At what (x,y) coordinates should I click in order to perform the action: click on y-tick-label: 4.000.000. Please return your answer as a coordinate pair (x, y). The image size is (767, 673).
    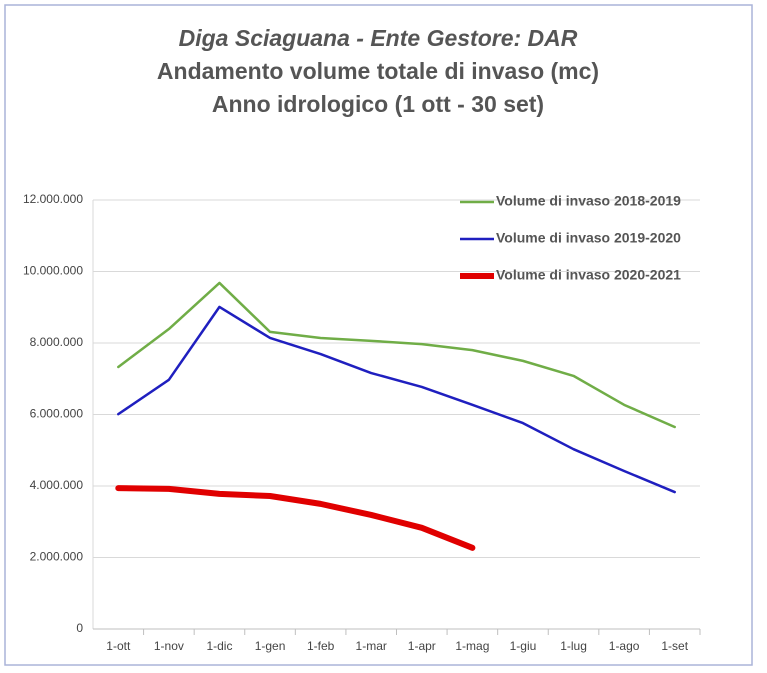
    Looking at the image, I should click on (57, 485).